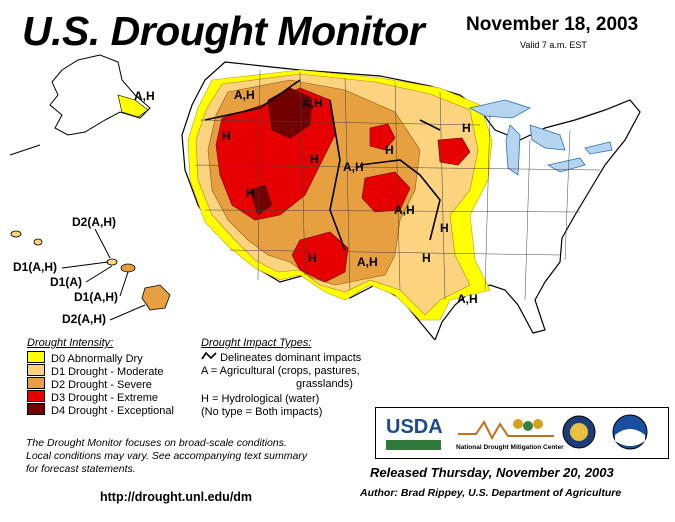  Describe the element at coordinates (492, 472) in the screenshot. I see `release-date: Released Thursday, November 20, 2003` at that location.